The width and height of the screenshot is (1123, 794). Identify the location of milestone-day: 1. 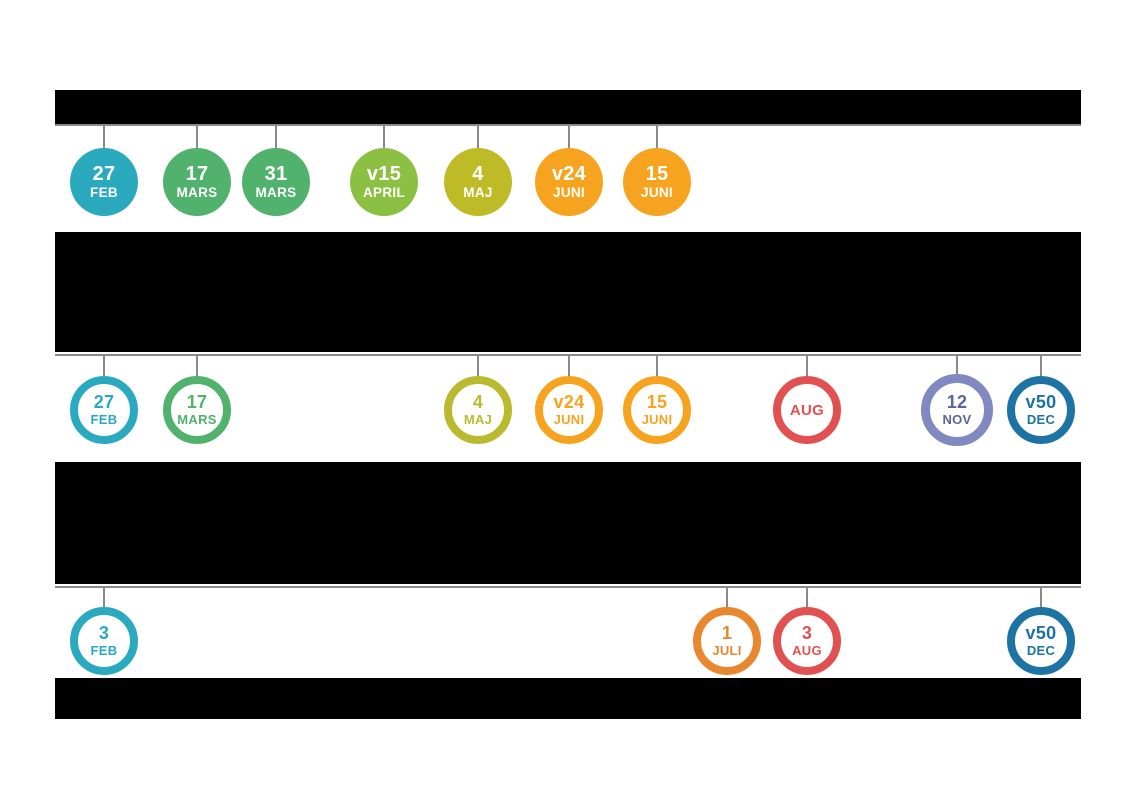
(727, 633).